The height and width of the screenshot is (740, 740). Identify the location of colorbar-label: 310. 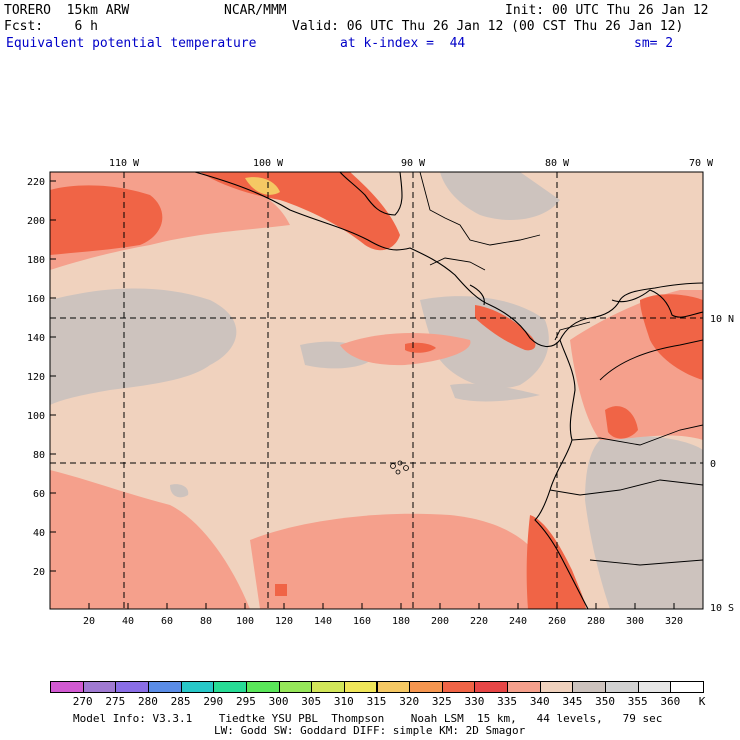
(343, 701).